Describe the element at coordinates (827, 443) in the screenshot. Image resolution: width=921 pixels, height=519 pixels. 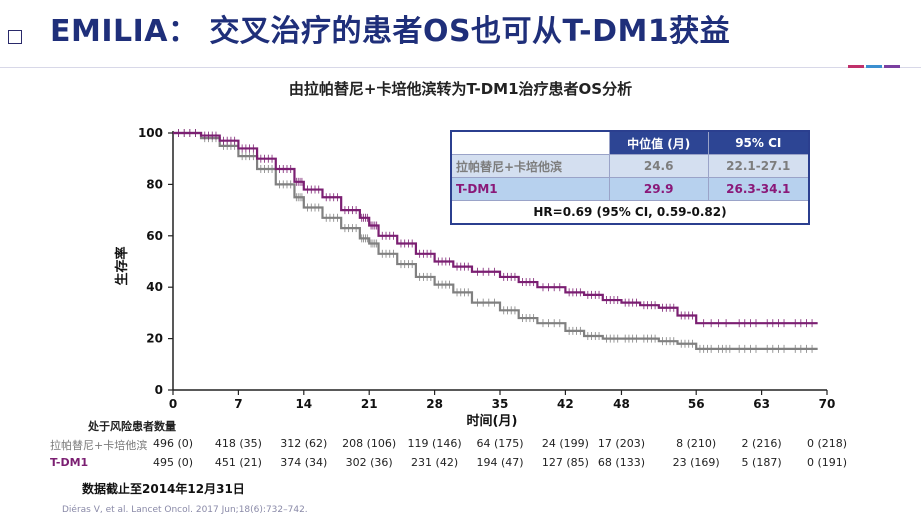
I see `risk-cell: 0 (218)` at that location.